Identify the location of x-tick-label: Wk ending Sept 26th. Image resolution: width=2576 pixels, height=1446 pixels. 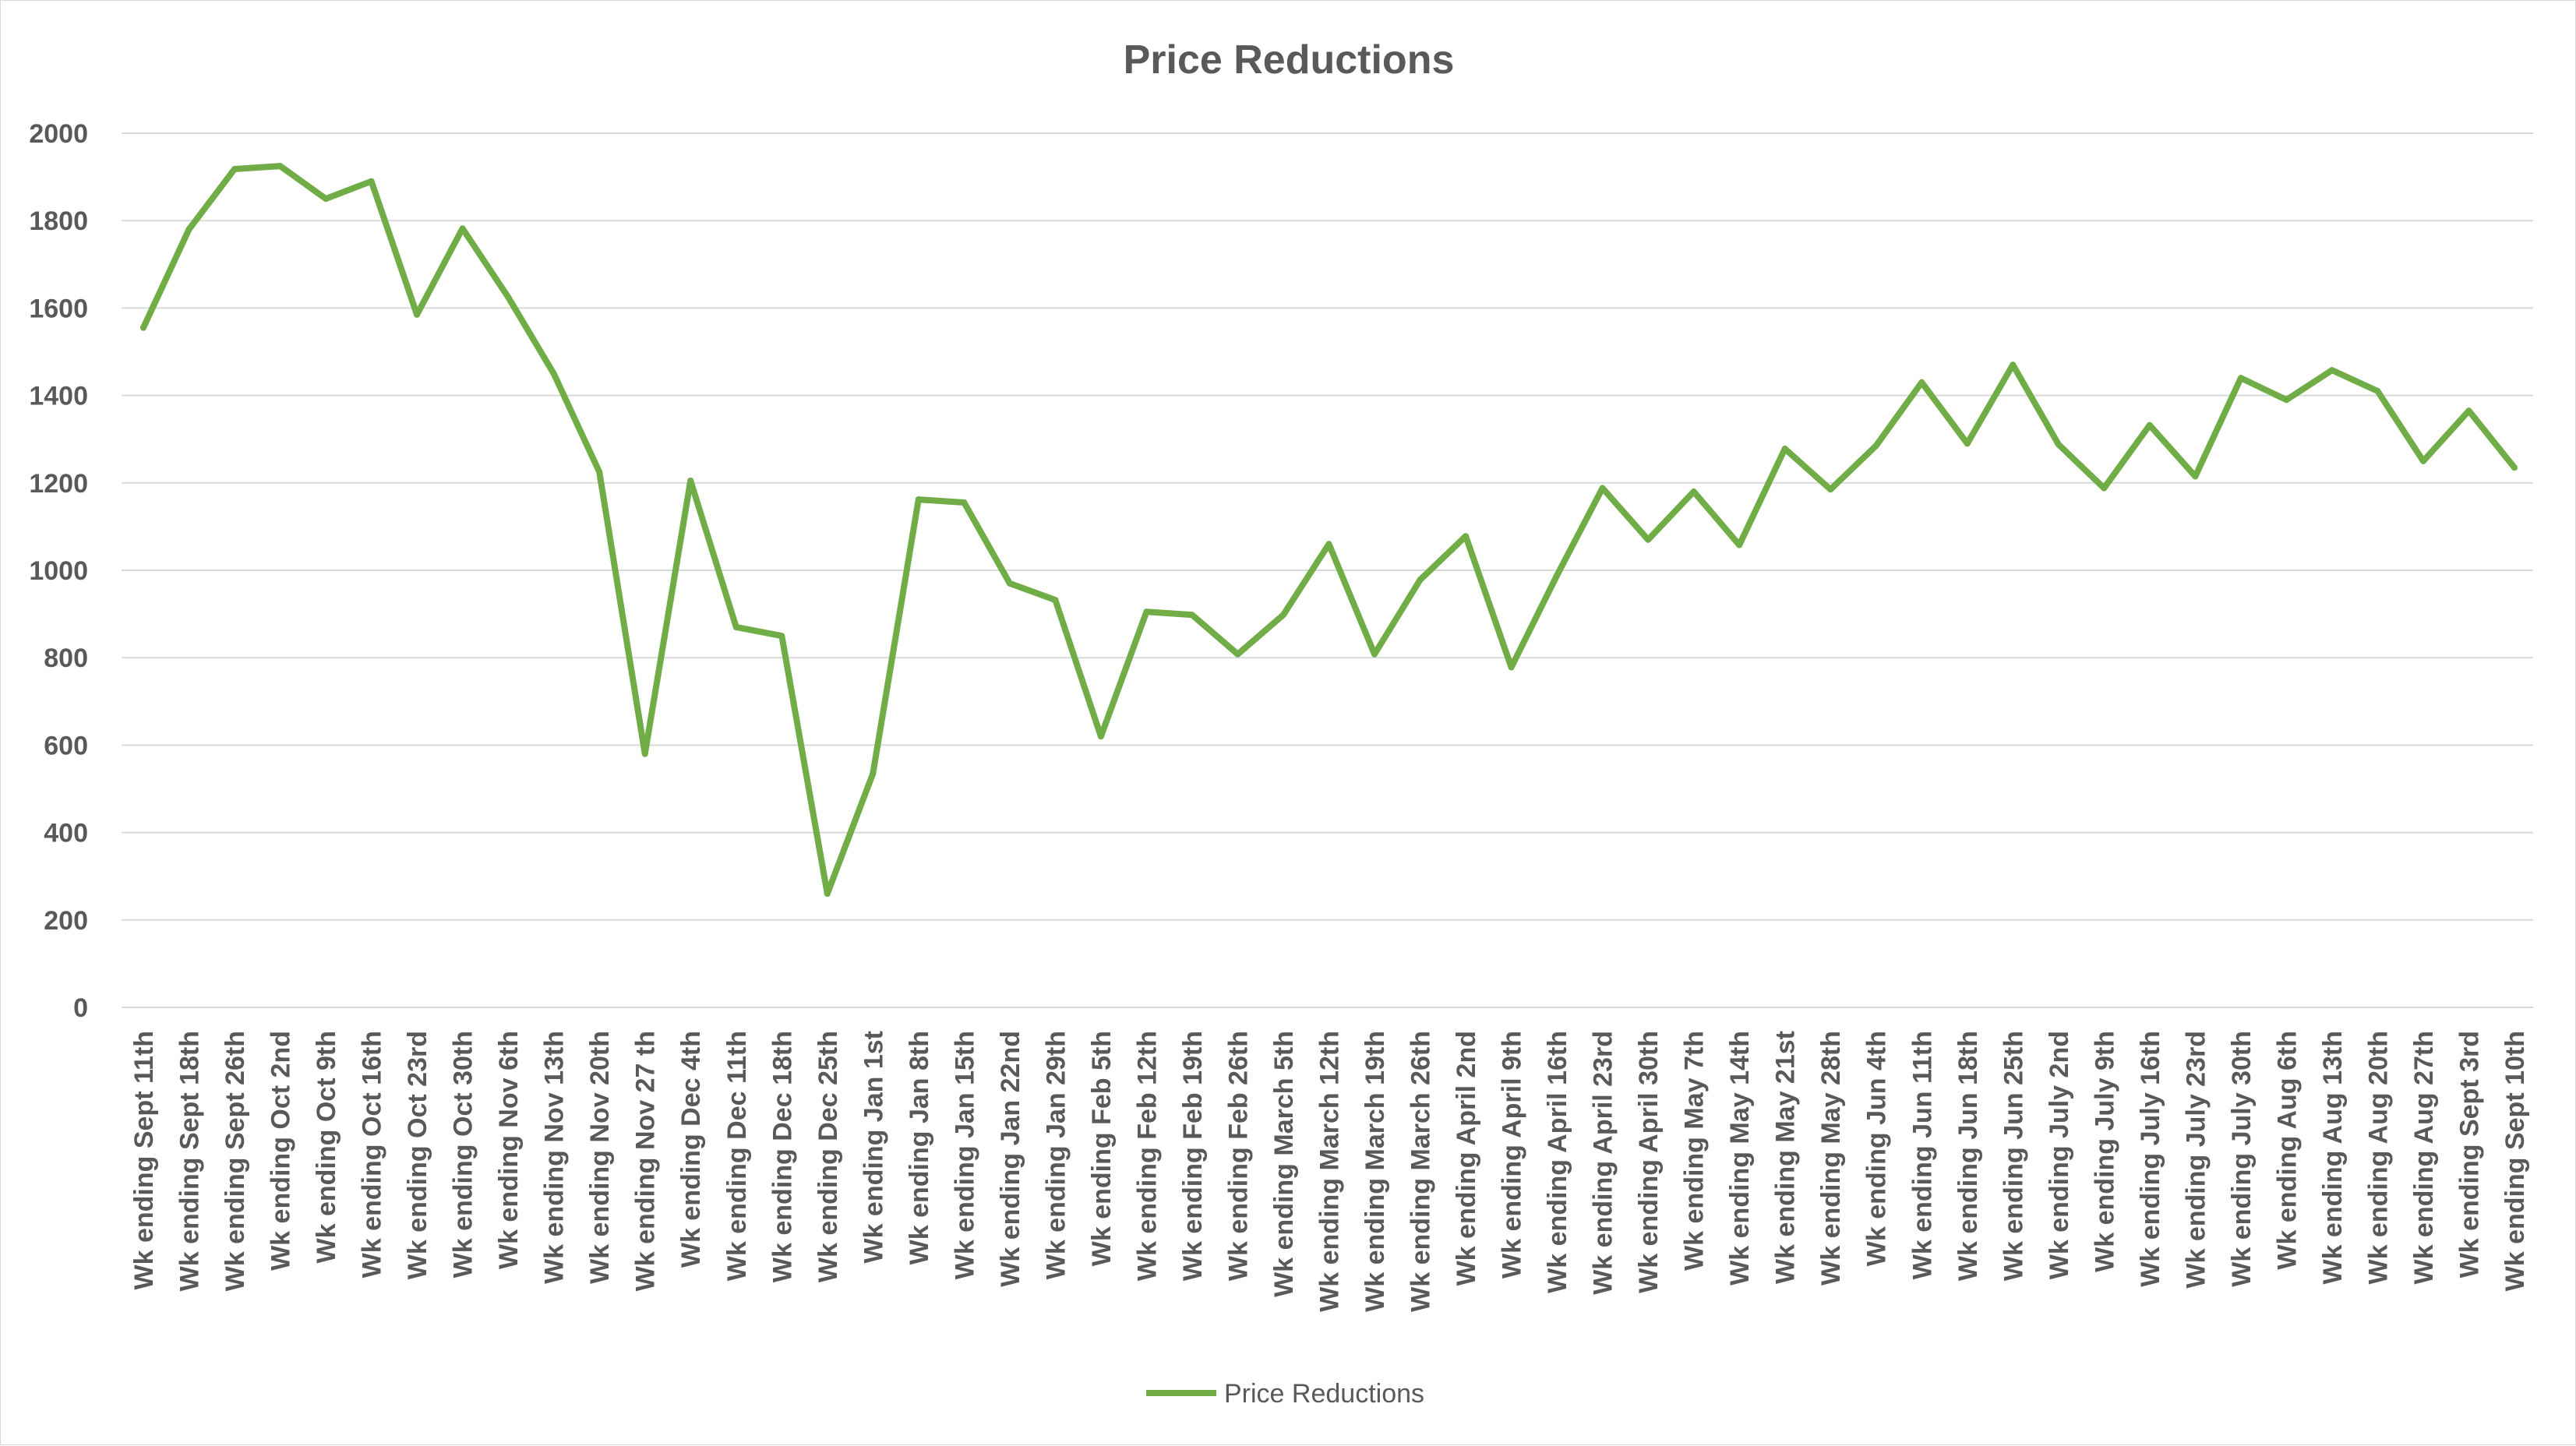
(235, 1161).